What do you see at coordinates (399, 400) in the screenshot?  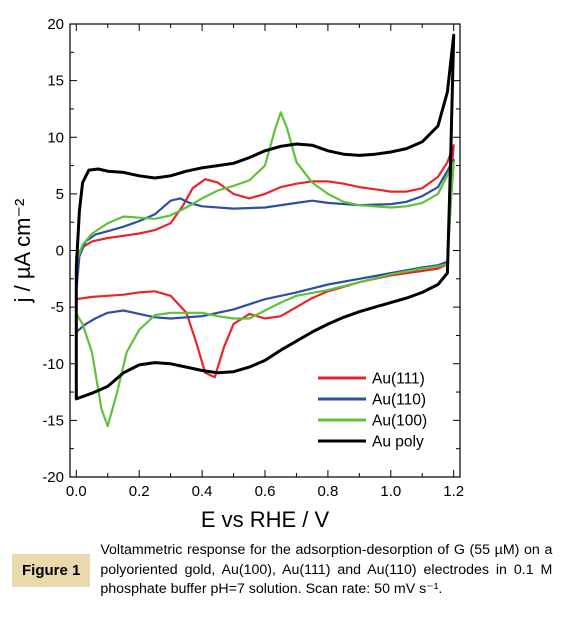 I see `legend-label-au-110: Au(110)` at bounding box center [399, 400].